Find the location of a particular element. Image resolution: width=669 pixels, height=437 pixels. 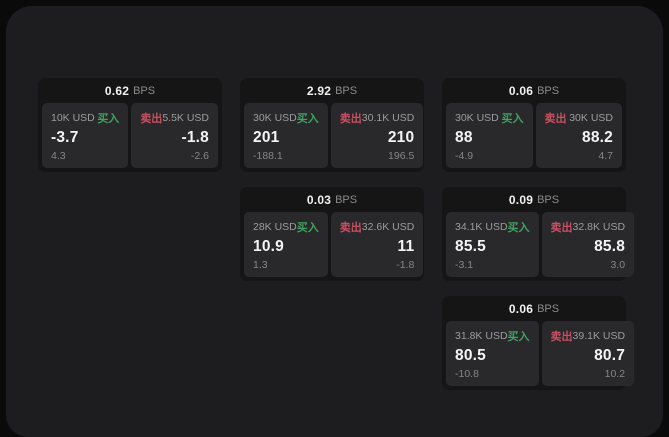

spread-value: 2.92 is located at coordinates (319, 90).